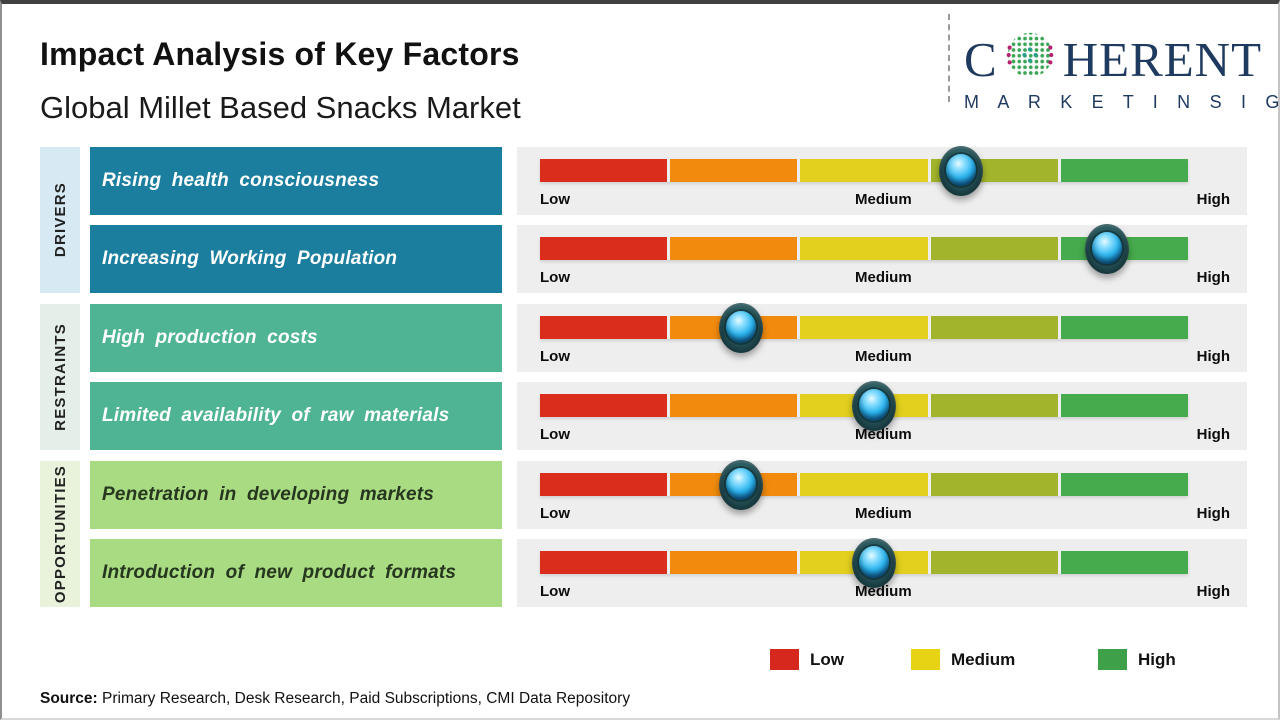 The image size is (1280, 720). Describe the element at coordinates (1122, 102) in the screenshot. I see `logo-tagline: M A R K E T I N S I G H T S` at that location.